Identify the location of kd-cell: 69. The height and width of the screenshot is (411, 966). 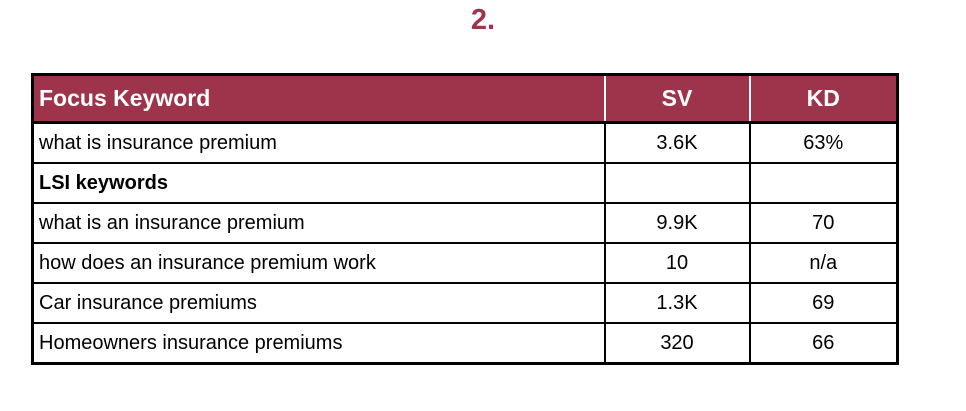
(823, 303).